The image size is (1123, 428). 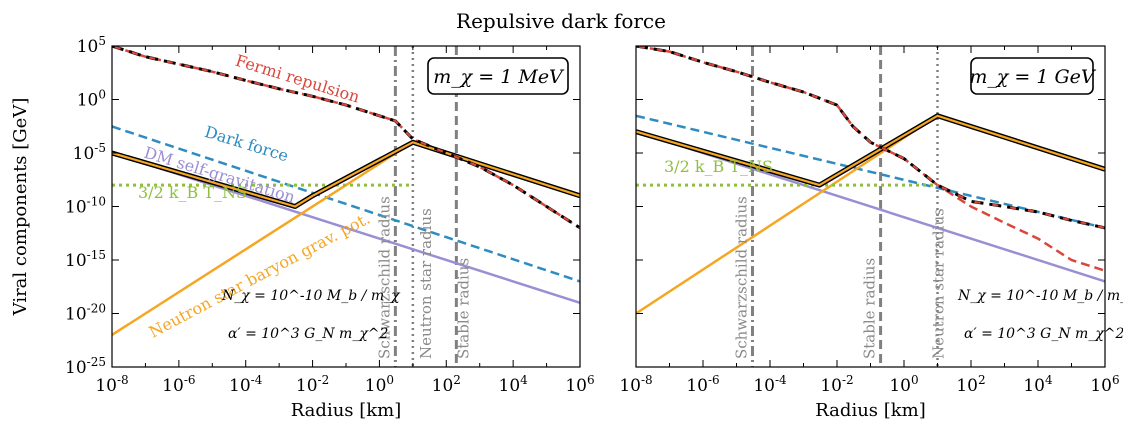 What do you see at coordinates (85, 206) in the screenshot?
I see `y-tick-label: 10⁻¹⁰` at bounding box center [85, 206].